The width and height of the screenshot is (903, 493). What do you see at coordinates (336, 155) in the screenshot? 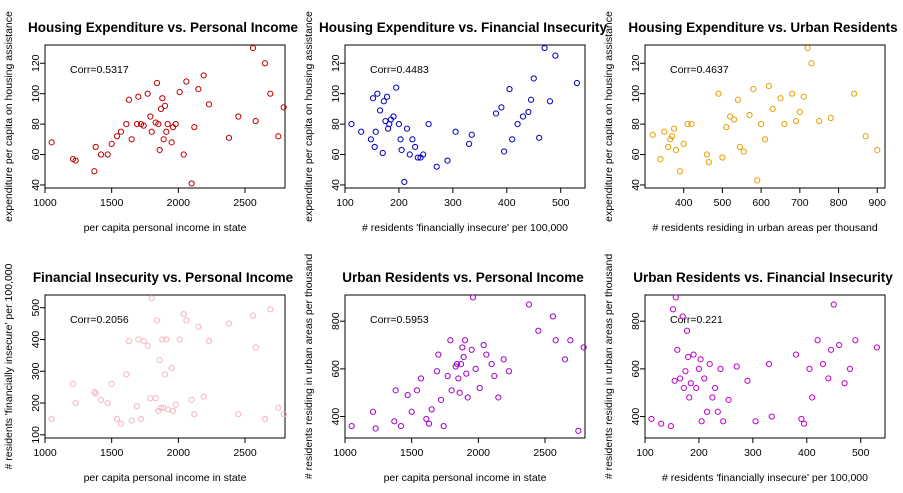
I see `y-tick-label: 60` at bounding box center [336, 155].